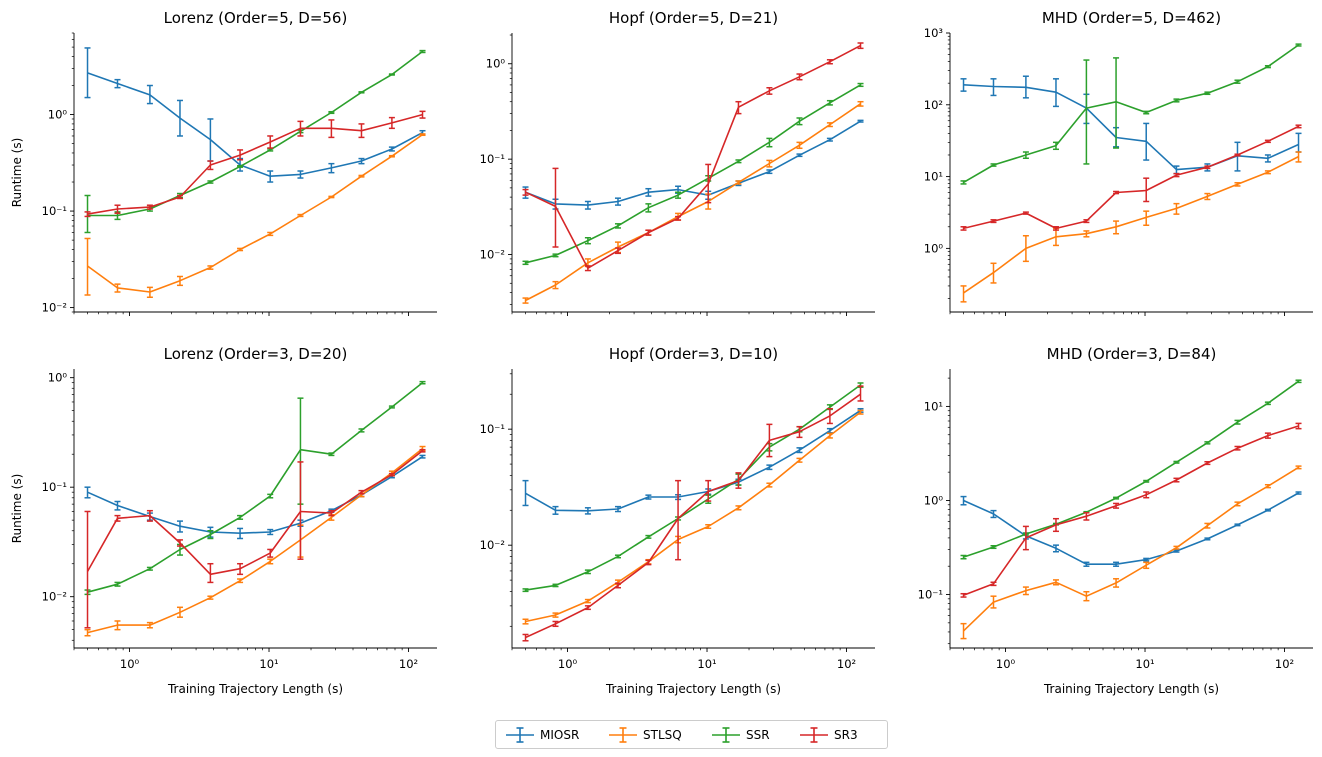  What do you see at coordinates (933, 177) in the screenshot?
I see `y-tick-label: 10¹` at bounding box center [933, 177].